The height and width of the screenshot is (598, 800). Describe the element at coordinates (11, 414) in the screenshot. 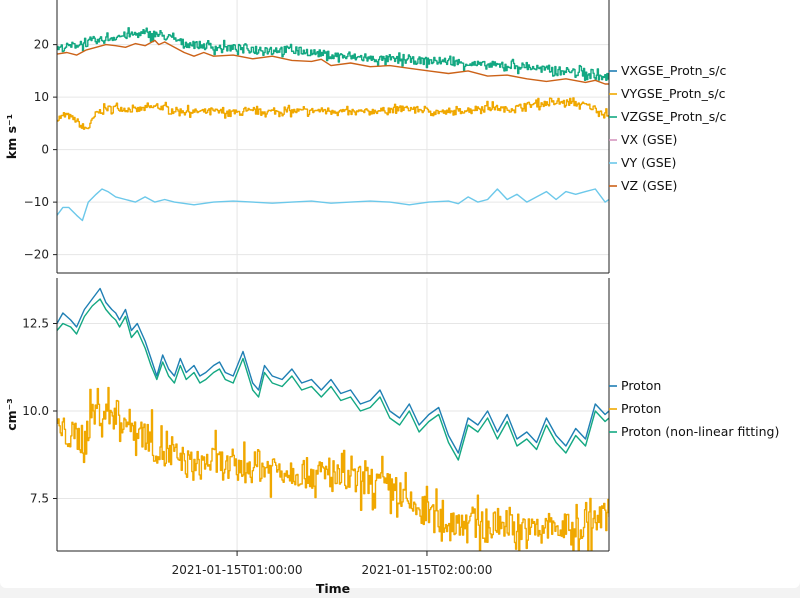

I see `y-axis-label: cm⁻³` at that location.